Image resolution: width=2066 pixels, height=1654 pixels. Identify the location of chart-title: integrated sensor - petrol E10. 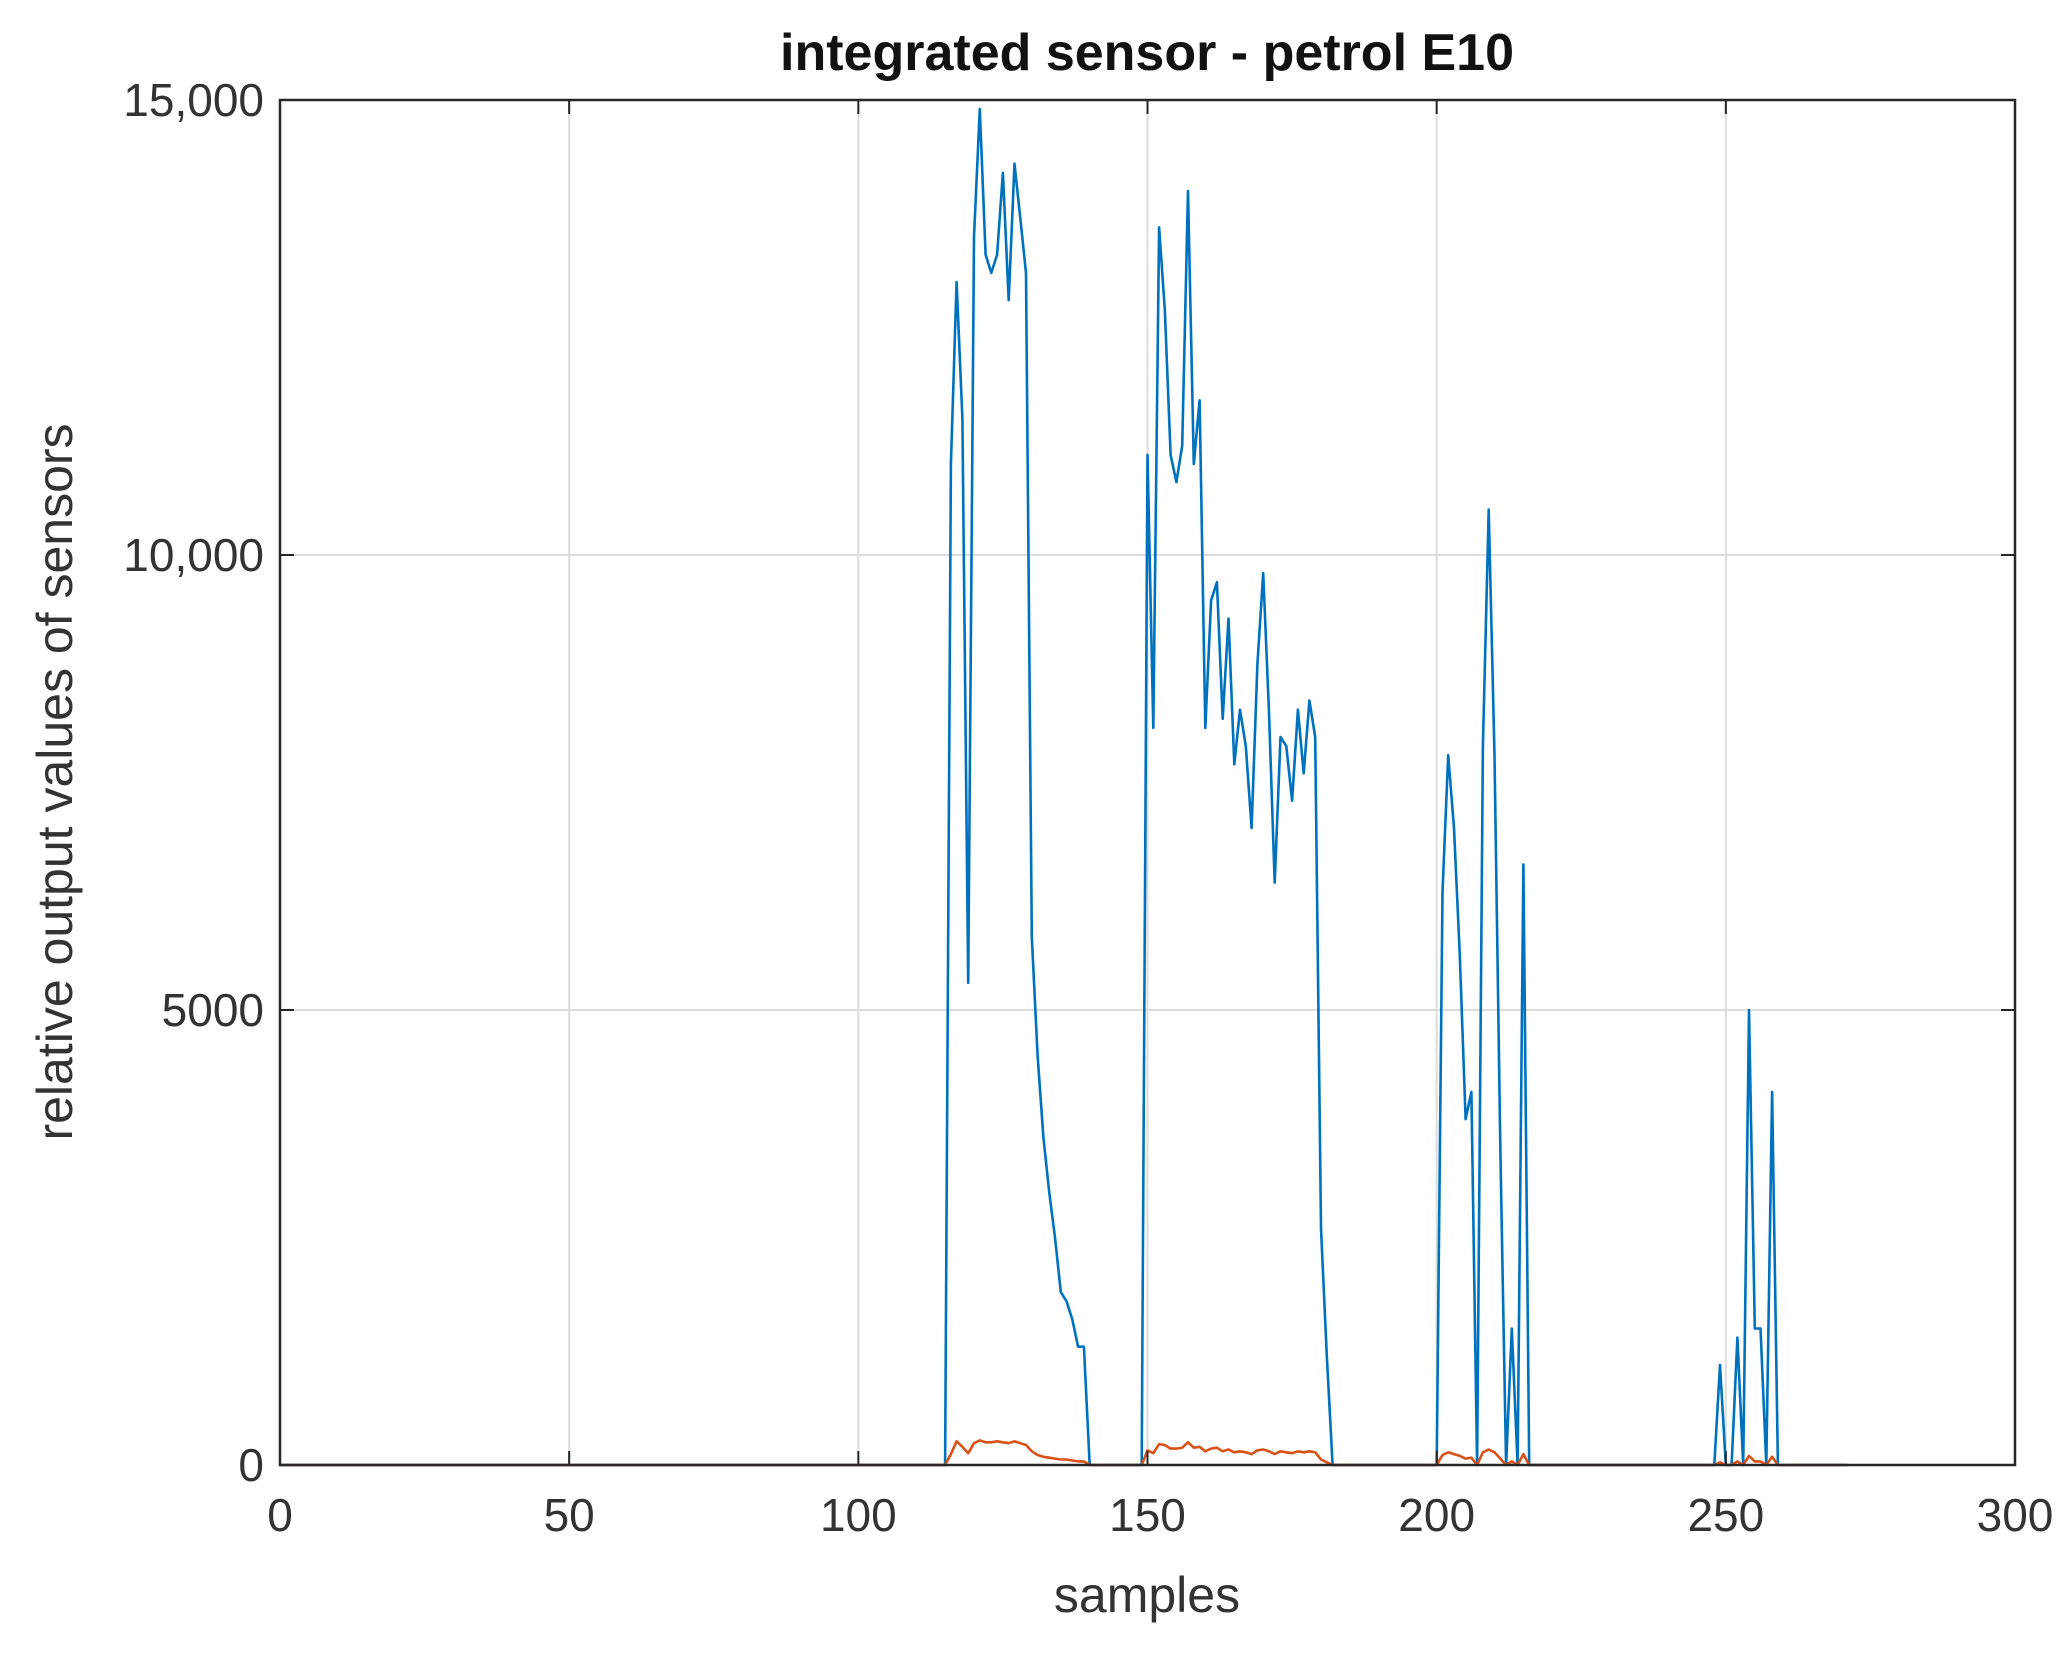
(1147, 53).